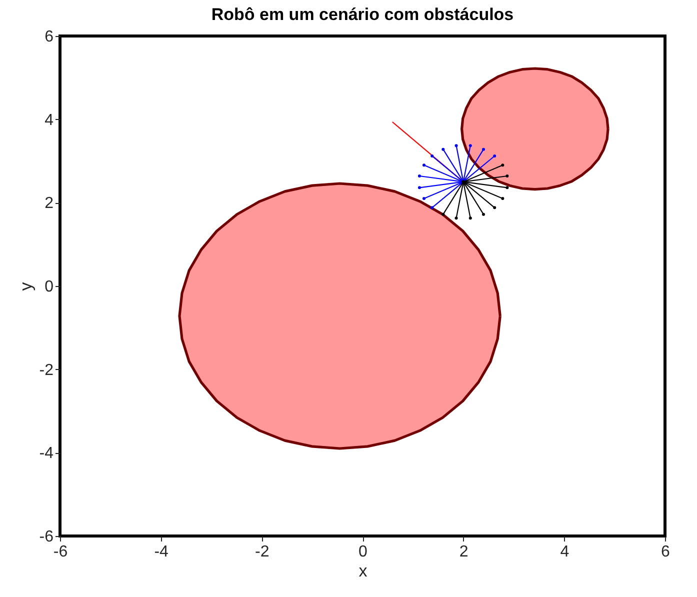  What do you see at coordinates (49, 203) in the screenshot?
I see `y-tick-label: 2` at bounding box center [49, 203].